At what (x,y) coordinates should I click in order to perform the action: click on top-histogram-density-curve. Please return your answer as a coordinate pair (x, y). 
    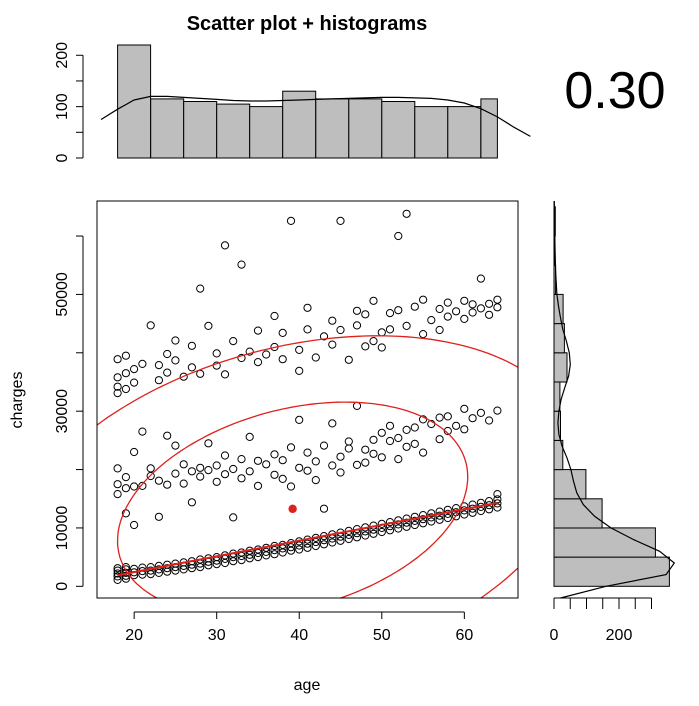
    Looking at the image, I should click on (315, 116).